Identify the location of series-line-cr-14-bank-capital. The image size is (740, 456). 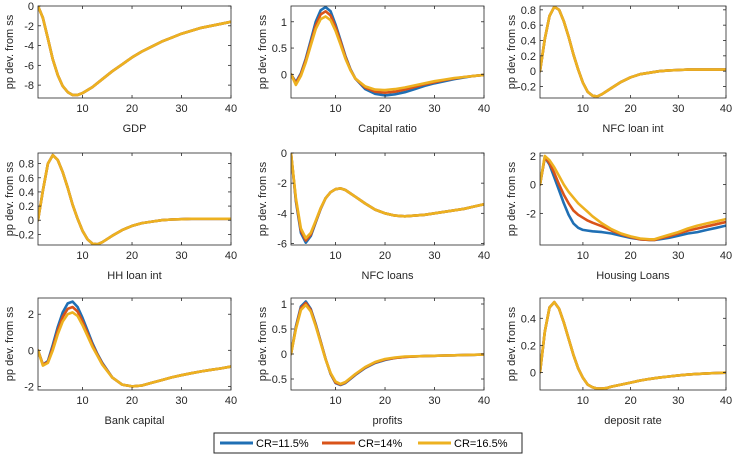
(134, 346).